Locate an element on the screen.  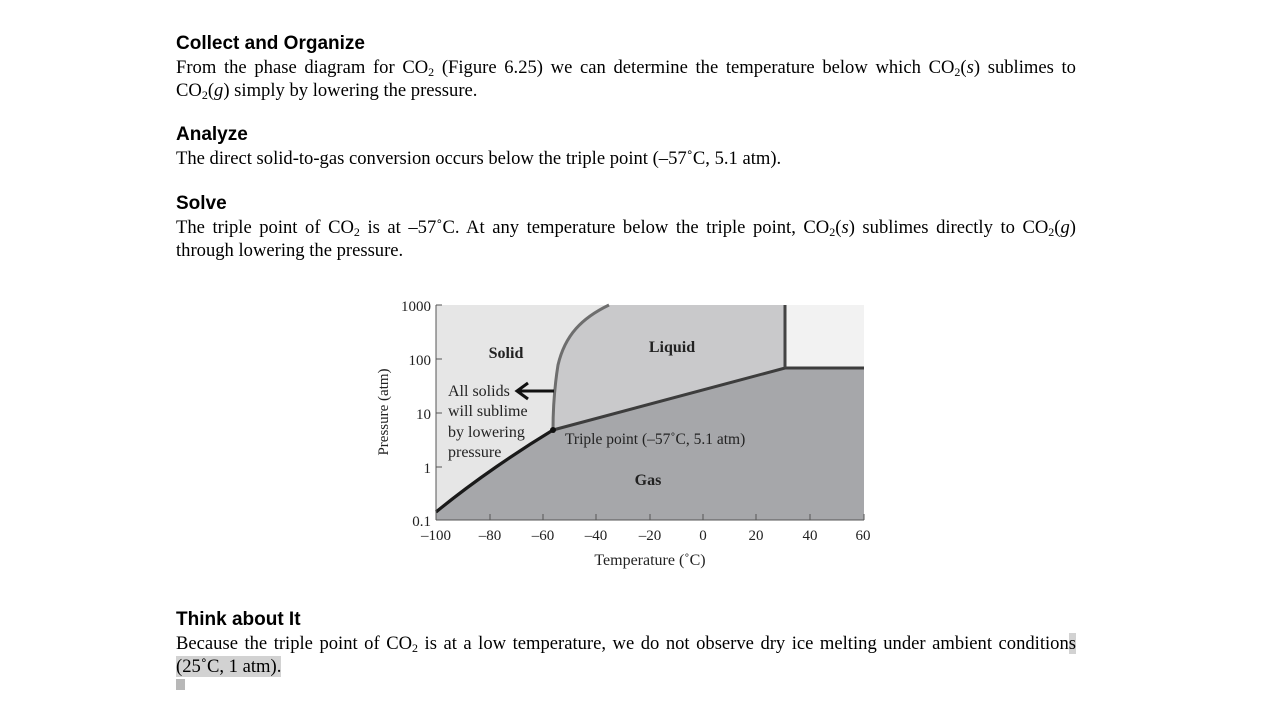
x-tick-minus-60: –60 is located at coordinates (543, 536).